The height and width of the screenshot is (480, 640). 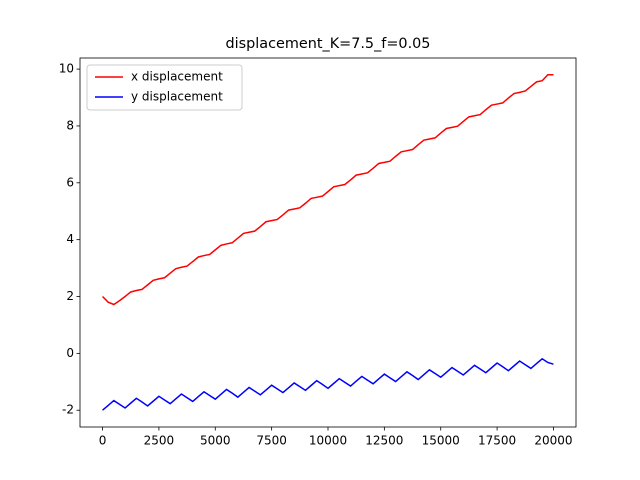 What do you see at coordinates (68, 410) in the screenshot?
I see `y-tick-label: -2` at bounding box center [68, 410].